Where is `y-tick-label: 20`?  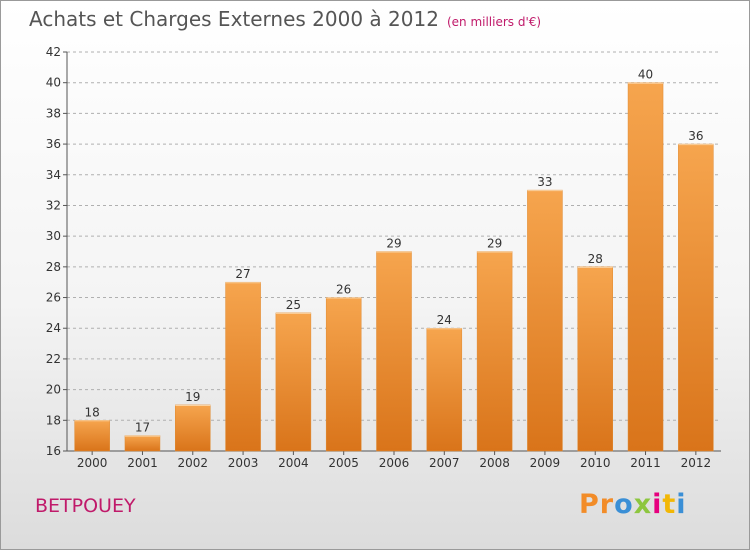 y-tick-label: 20 is located at coordinates (53, 390).